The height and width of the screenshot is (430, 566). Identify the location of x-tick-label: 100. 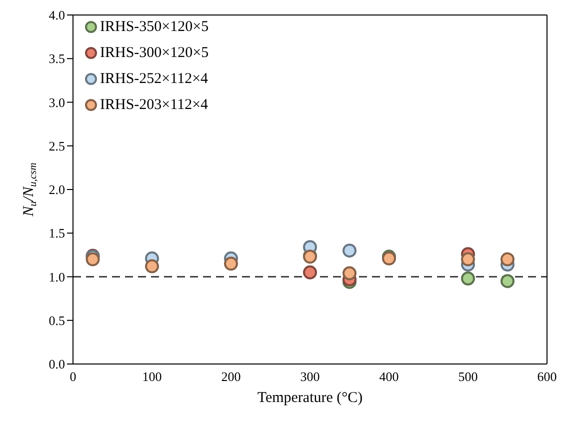
(152, 376).